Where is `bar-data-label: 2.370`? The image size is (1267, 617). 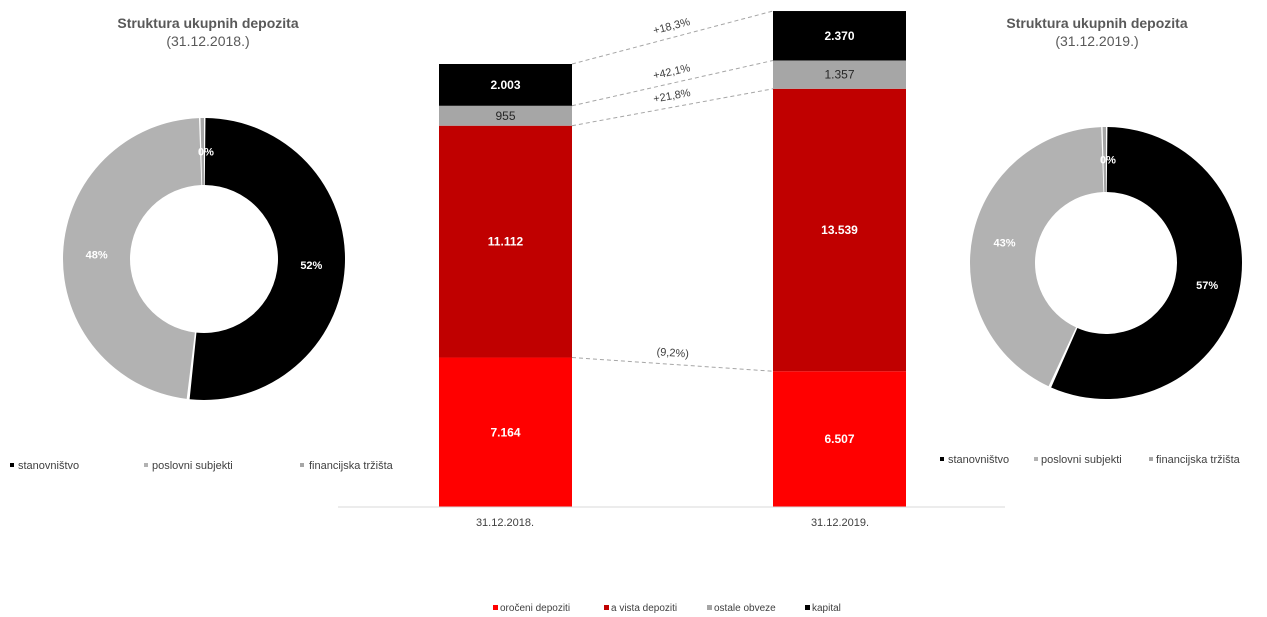
bar-data-label: 2.370 is located at coordinates (839, 36).